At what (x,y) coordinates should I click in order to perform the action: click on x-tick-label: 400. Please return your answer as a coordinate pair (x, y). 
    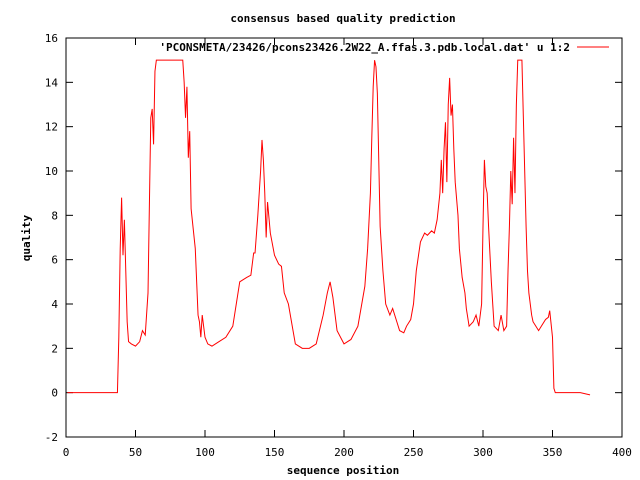
    Looking at the image, I should click on (622, 452).